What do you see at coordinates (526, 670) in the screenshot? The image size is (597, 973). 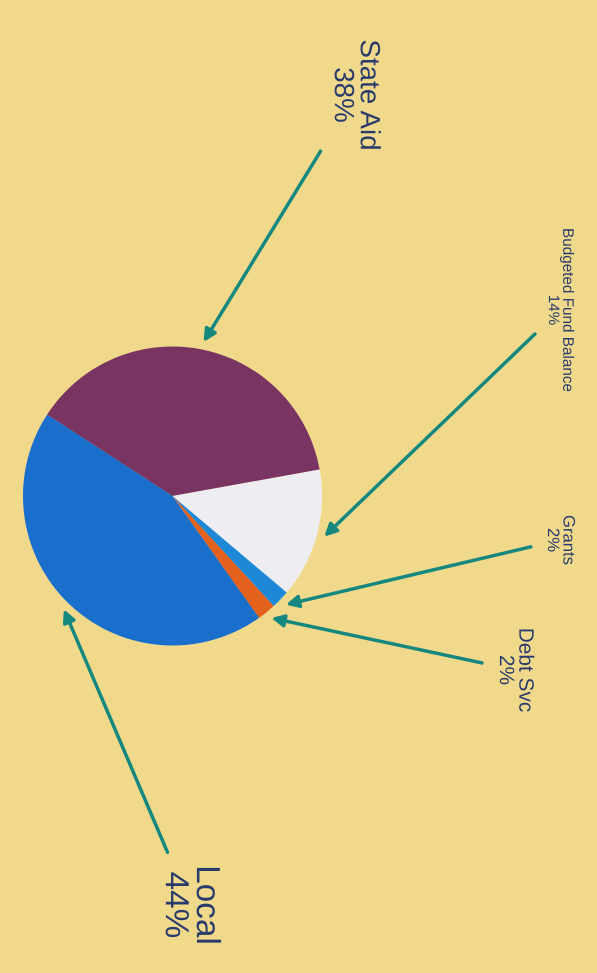 I see `slice-label: Debt Svc` at bounding box center [526, 670].